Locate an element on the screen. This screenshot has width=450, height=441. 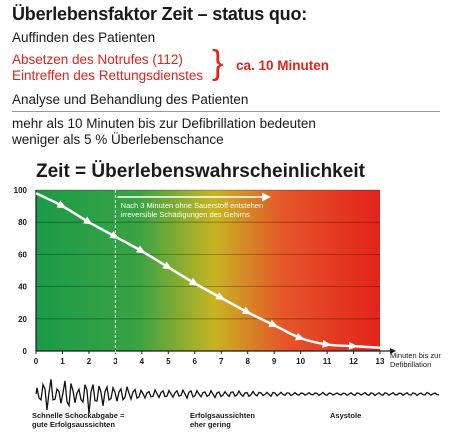
x-tick-label: 5 is located at coordinates (168, 361).